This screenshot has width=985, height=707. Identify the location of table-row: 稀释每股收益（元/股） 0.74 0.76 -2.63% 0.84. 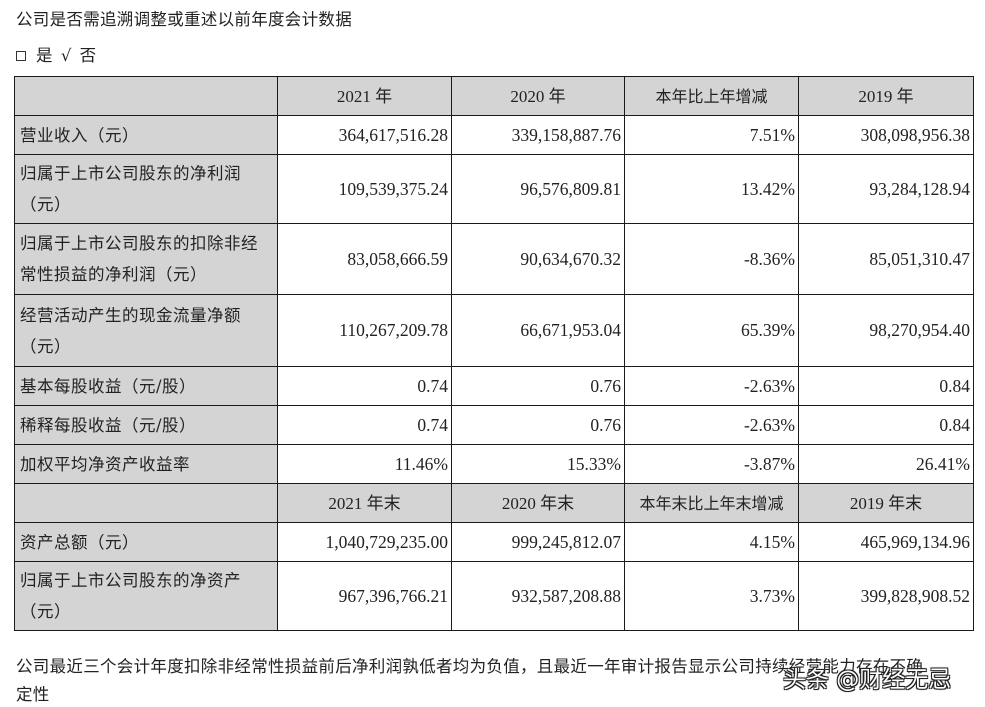
(494, 425).